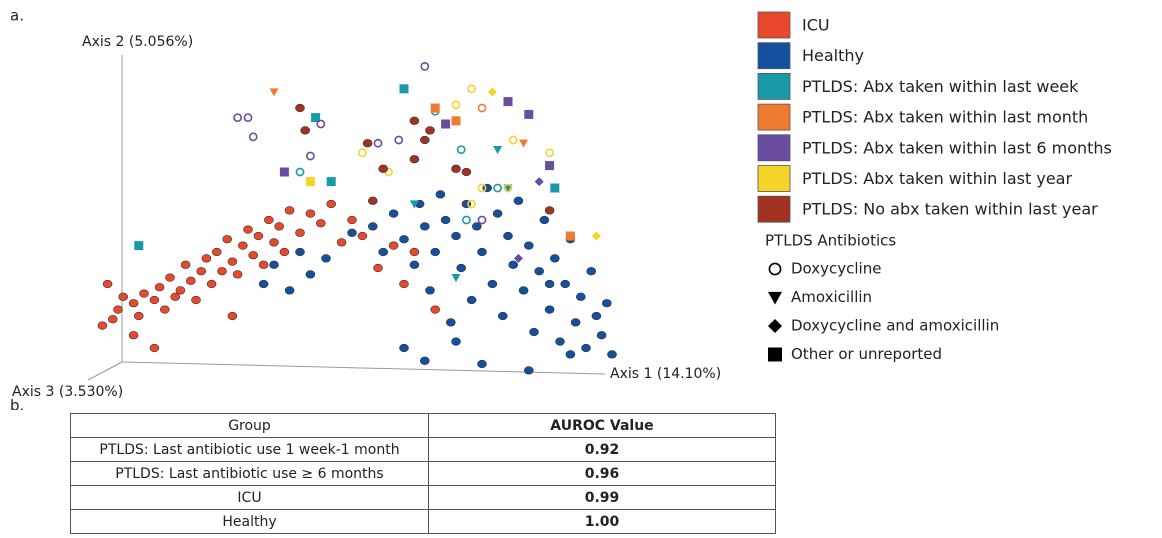 The image size is (1162, 538). Describe the element at coordinates (895, 326) in the screenshot. I see `legend-label: Doxycycline and amoxicillin` at that location.